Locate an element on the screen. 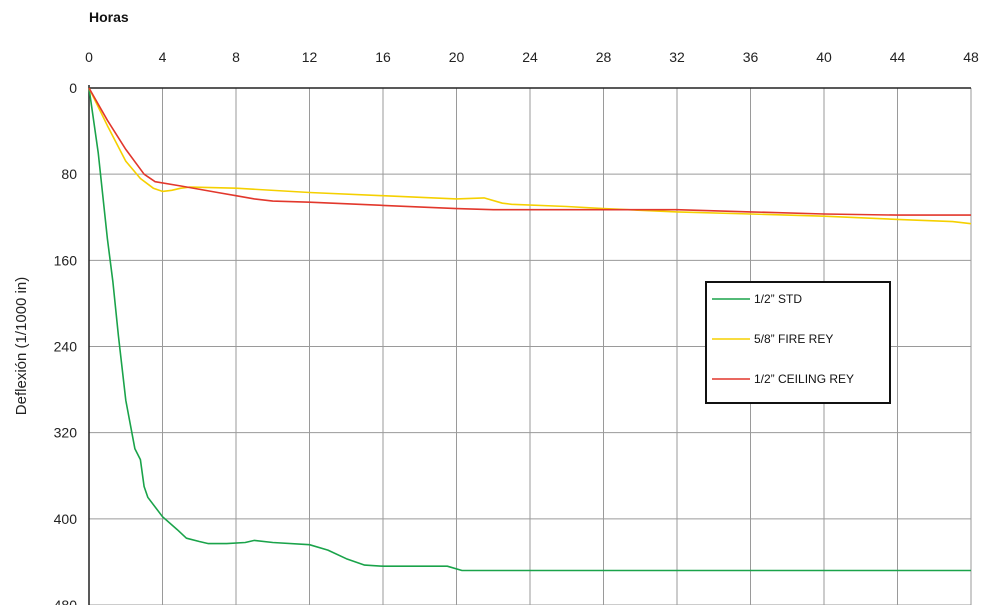 The image size is (987, 605). legend-label: 5/8” FIRE REY is located at coordinates (793, 339).